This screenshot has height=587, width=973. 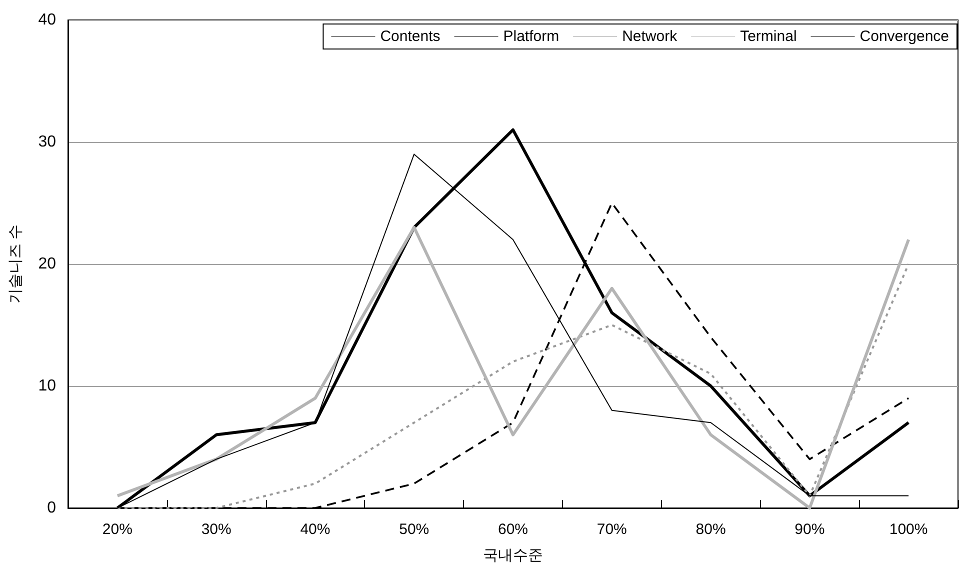 I want to click on x-tick-label: 90%, so click(x=809, y=529).